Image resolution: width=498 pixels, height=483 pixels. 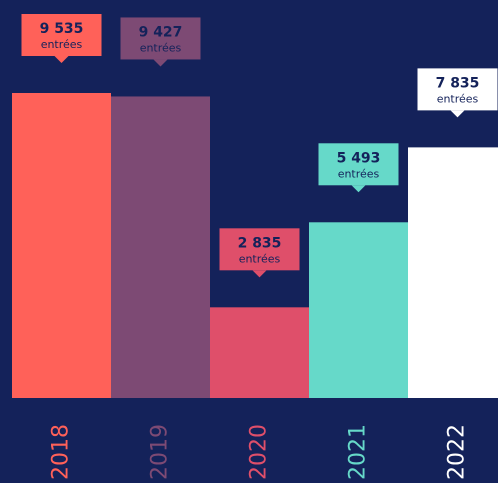 What do you see at coordinates (457, 452) in the screenshot?
I see `x-tick-label: 2022` at bounding box center [457, 452].